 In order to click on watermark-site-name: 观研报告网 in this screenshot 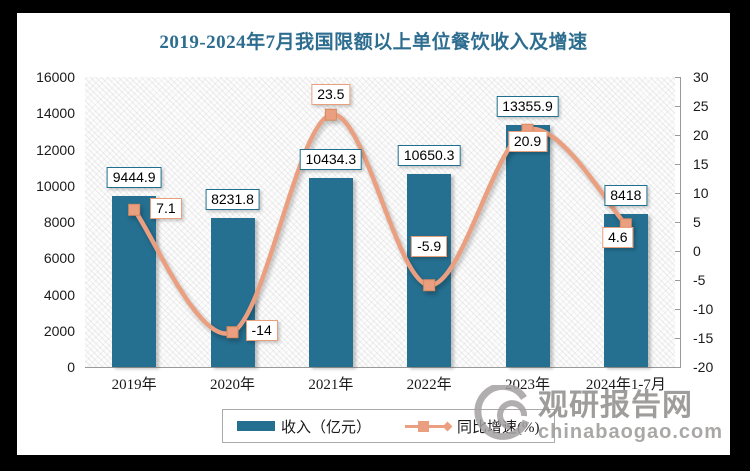, I will do `click(615, 405)`.